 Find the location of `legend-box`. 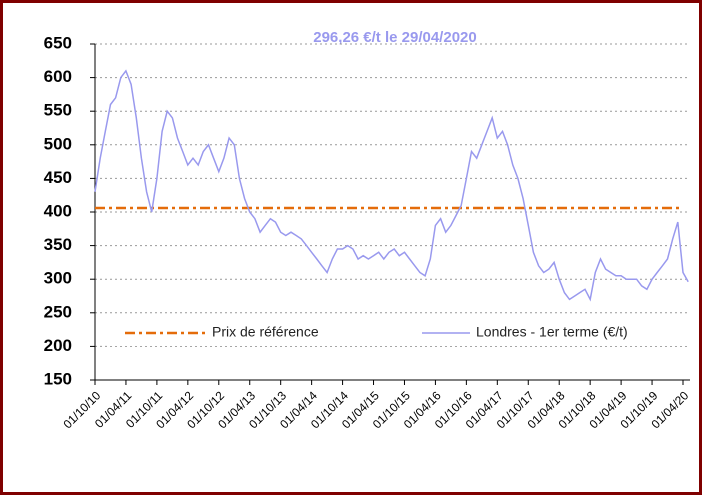

legend-box is located at coordinates (399, 333).